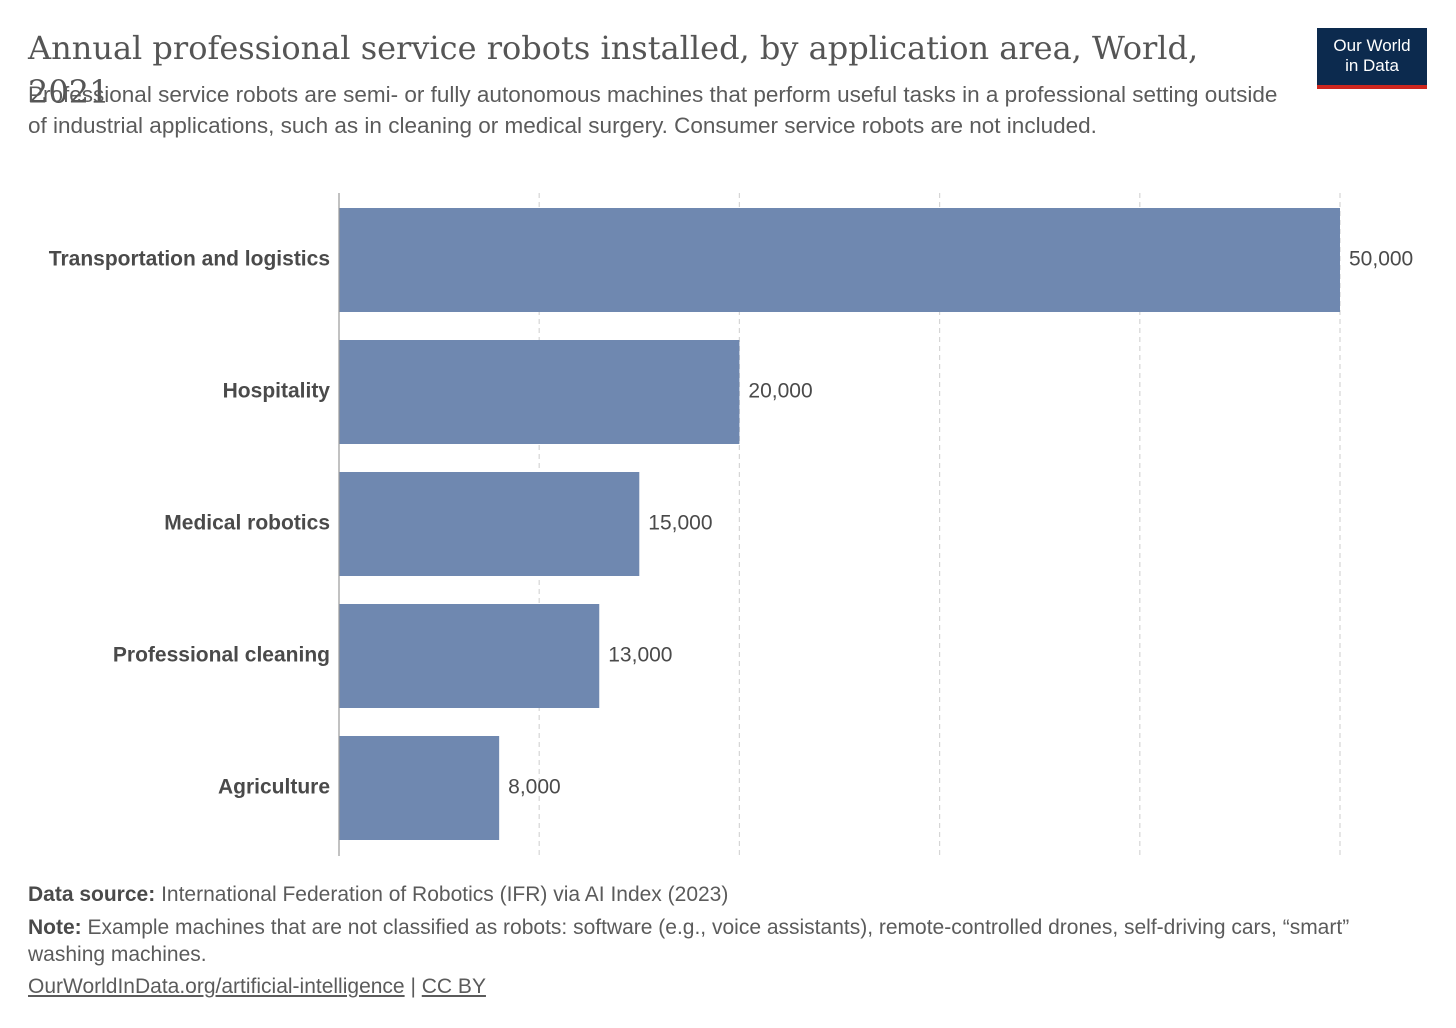 The image size is (1456, 1028). Describe the element at coordinates (55, 927) in the screenshot. I see `note-label: Note:` at that location.